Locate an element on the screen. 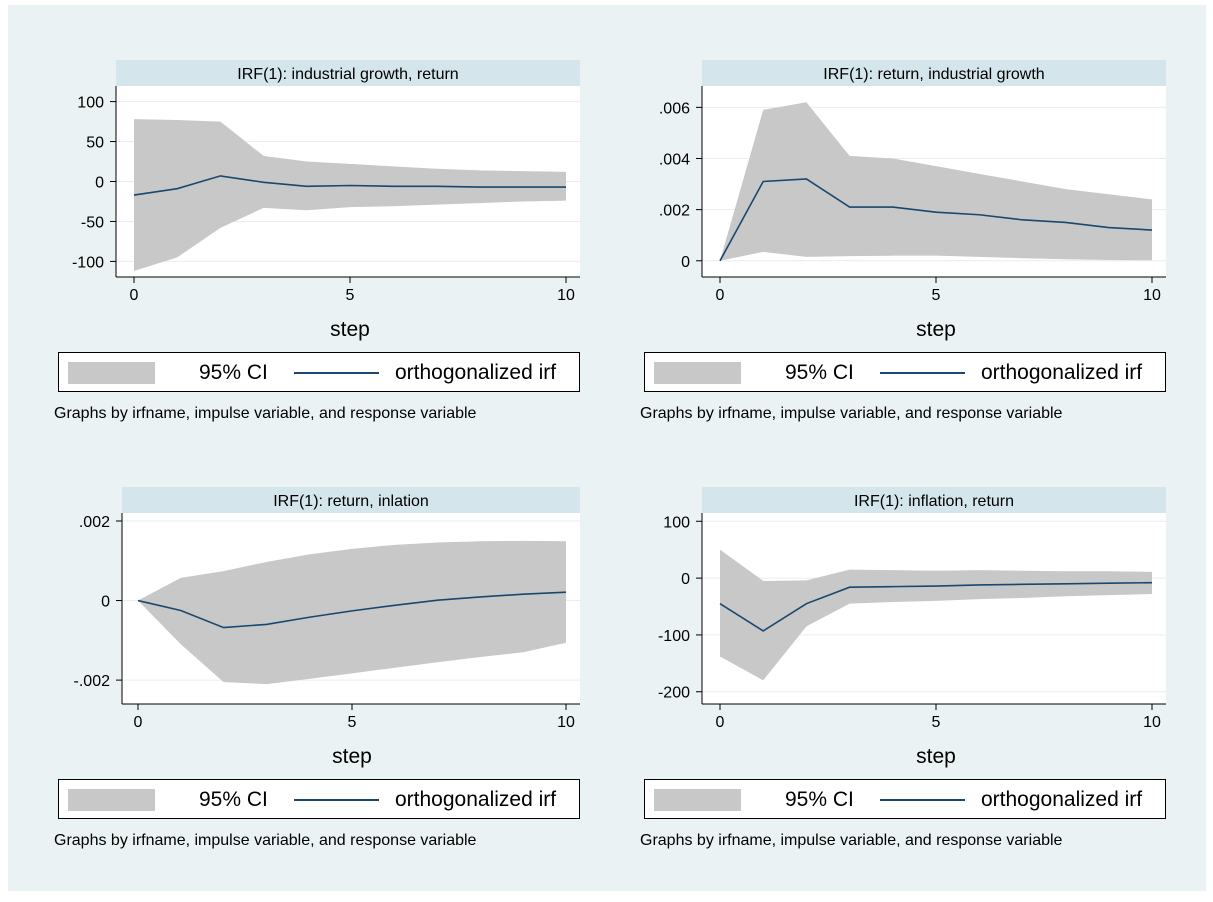 This screenshot has width=1213, height=902. chart-title: IRF(1): return, inlation is located at coordinates (351, 501).